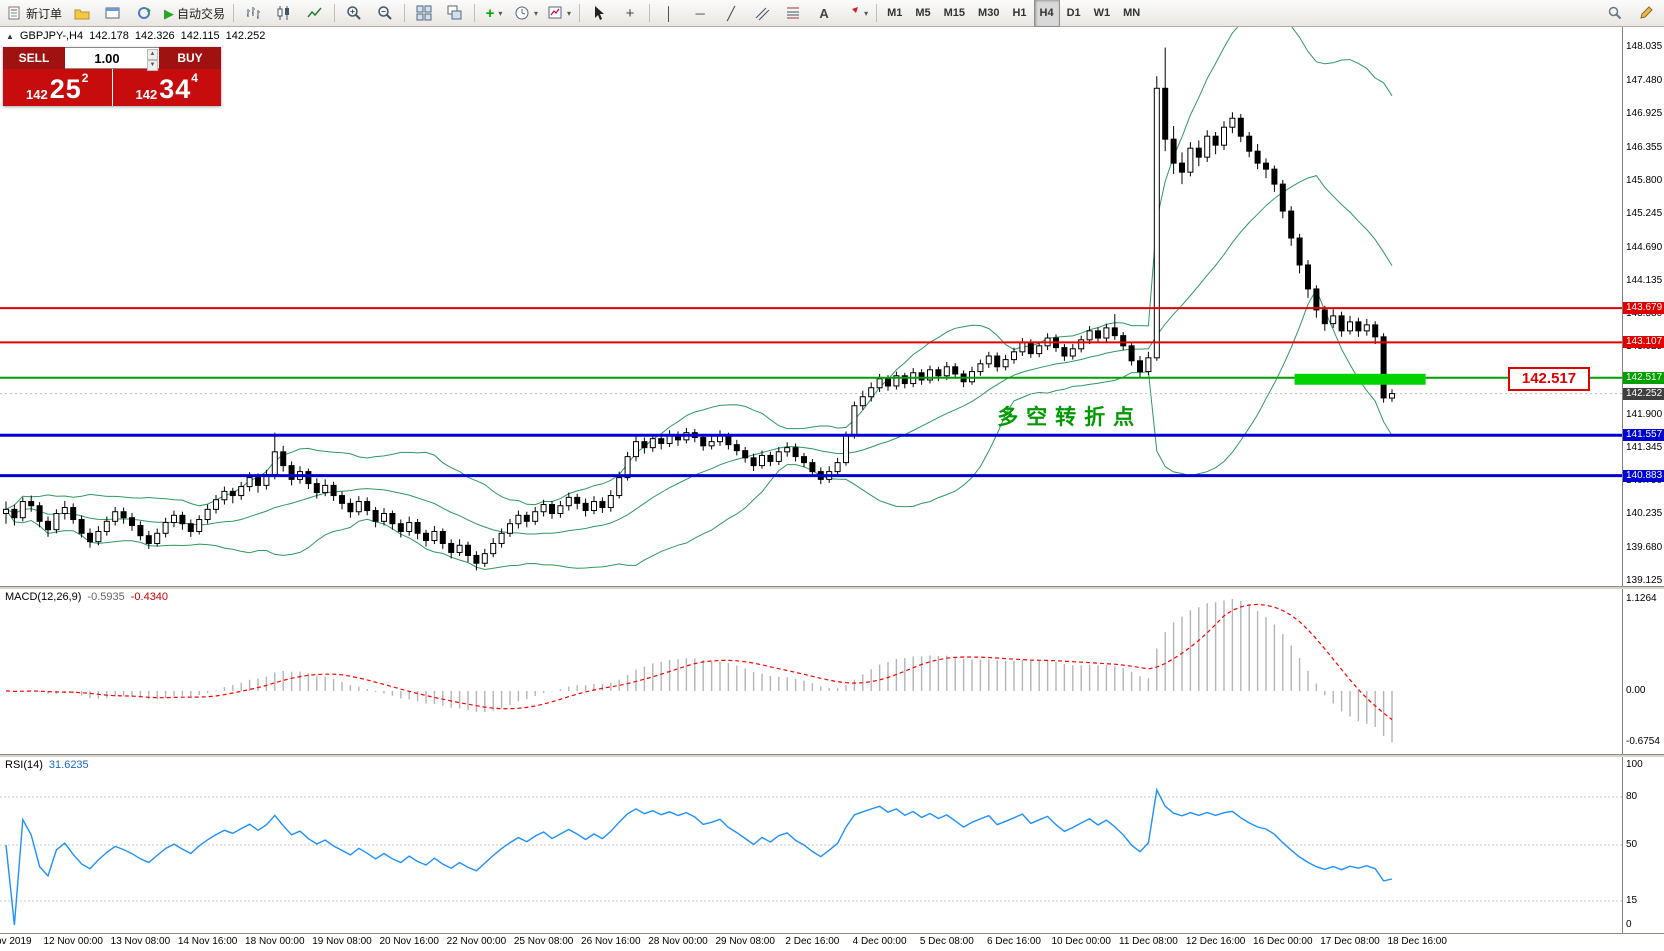 Image resolution: width=1664 pixels, height=951 pixels. I want to click on timeframe-mn: MN, so click(1132, 13).